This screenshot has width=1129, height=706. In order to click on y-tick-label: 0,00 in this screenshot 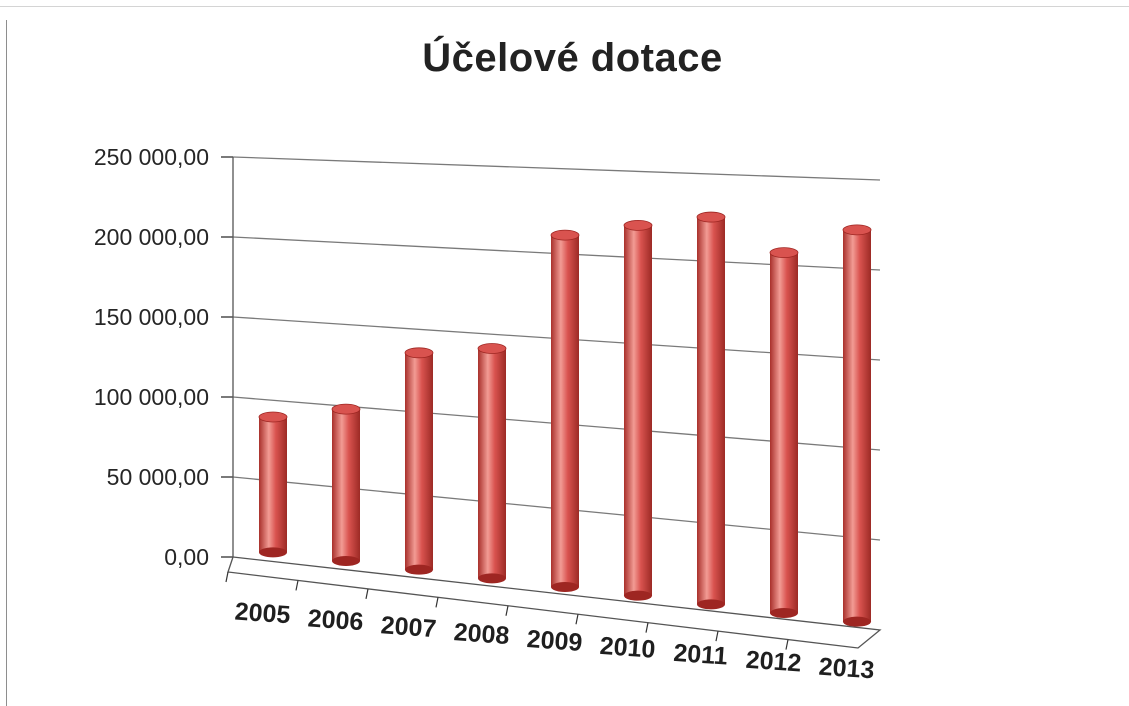, I will do `click(186, 557)`.